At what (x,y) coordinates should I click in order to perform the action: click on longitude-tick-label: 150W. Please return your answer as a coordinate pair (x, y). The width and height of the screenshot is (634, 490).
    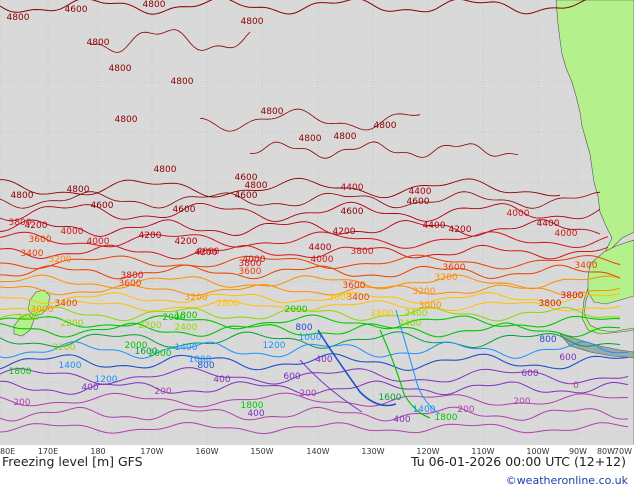
    Looking at the image, I should click on (262, 451).